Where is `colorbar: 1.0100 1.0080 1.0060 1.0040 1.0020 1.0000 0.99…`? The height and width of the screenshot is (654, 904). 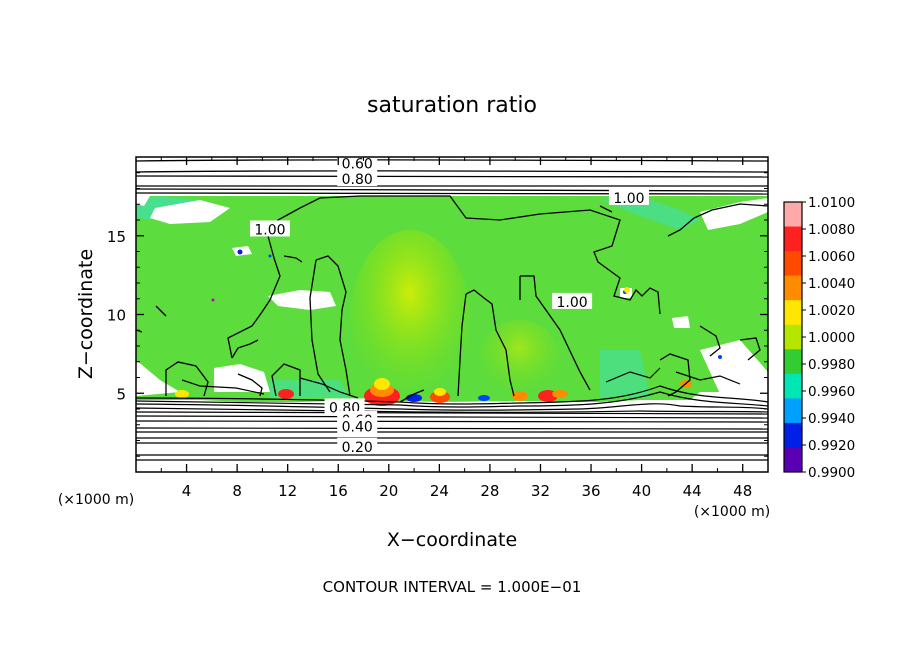
colorbar: 1.0100 1.0080 1.0060 1.0040 1.0020 1.0000 0.99… is located at coordinates (819, 338).